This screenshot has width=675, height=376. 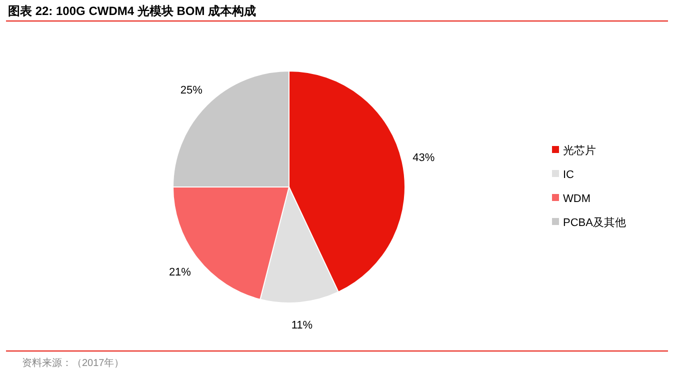 I want to click on legend-label: 光芯片, so click(x=579, y=150).